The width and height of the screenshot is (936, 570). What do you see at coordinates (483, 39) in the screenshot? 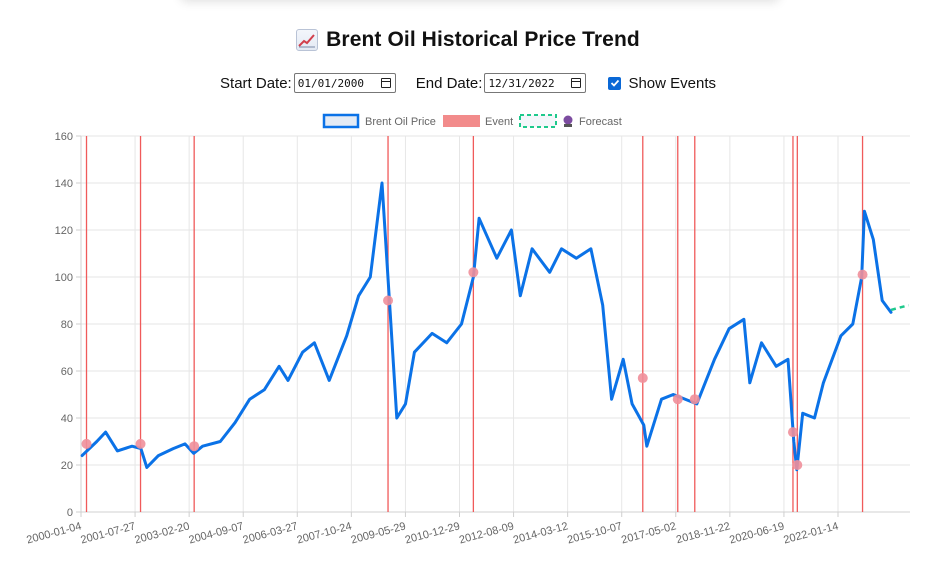
I see `page-title-text: Brent Oil Historical Price Trend` at bounding box center [483, 39].